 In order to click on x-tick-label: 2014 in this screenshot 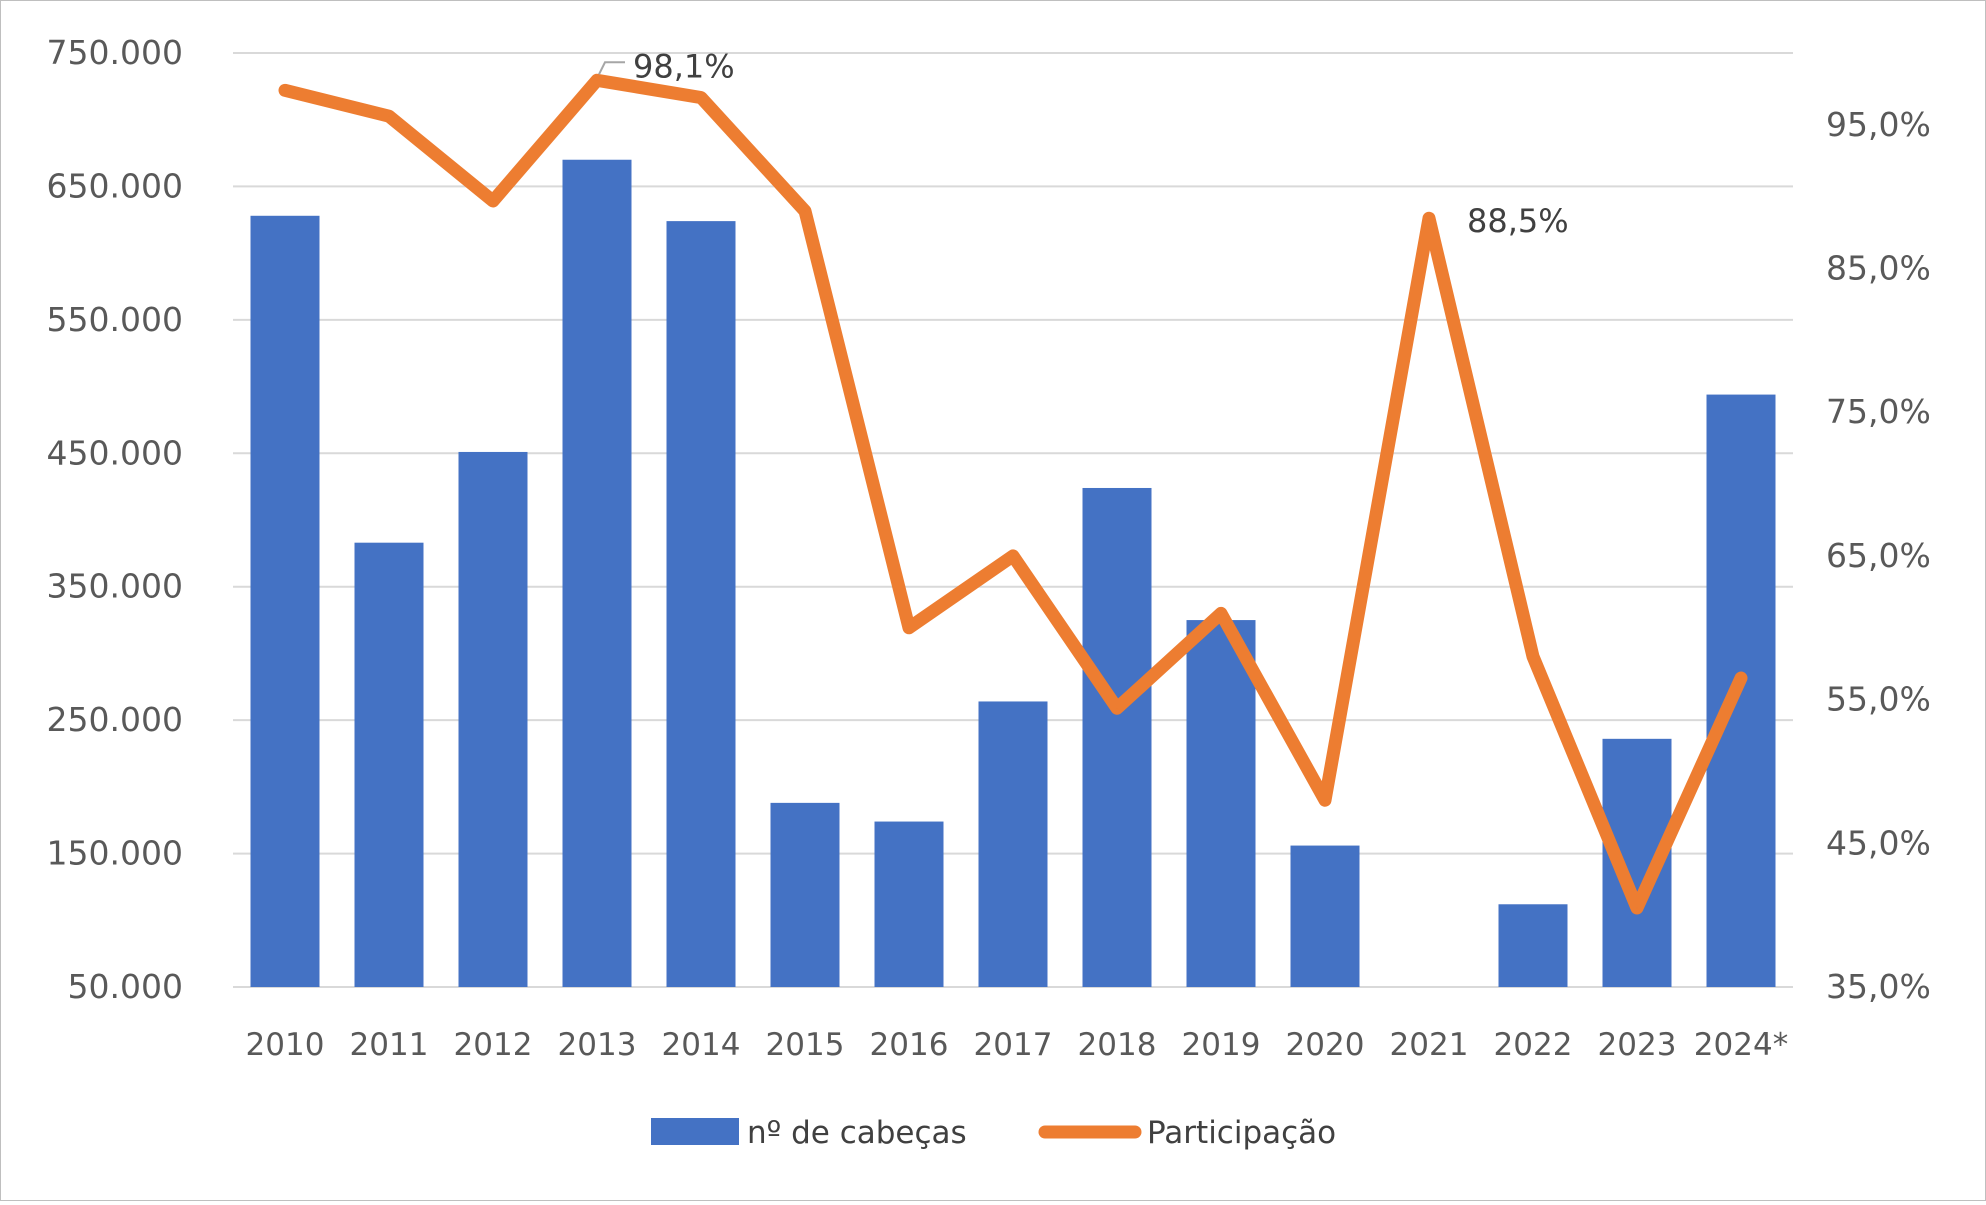, I will do `click(701, 1045)`.